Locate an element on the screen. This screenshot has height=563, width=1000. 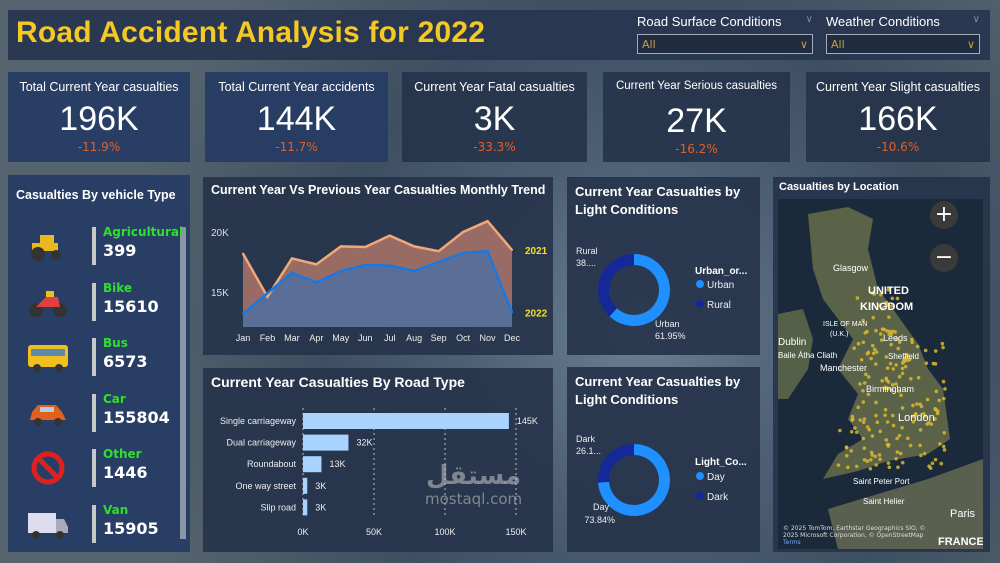
terms-link: Terms is located at coordinates (792, 542).